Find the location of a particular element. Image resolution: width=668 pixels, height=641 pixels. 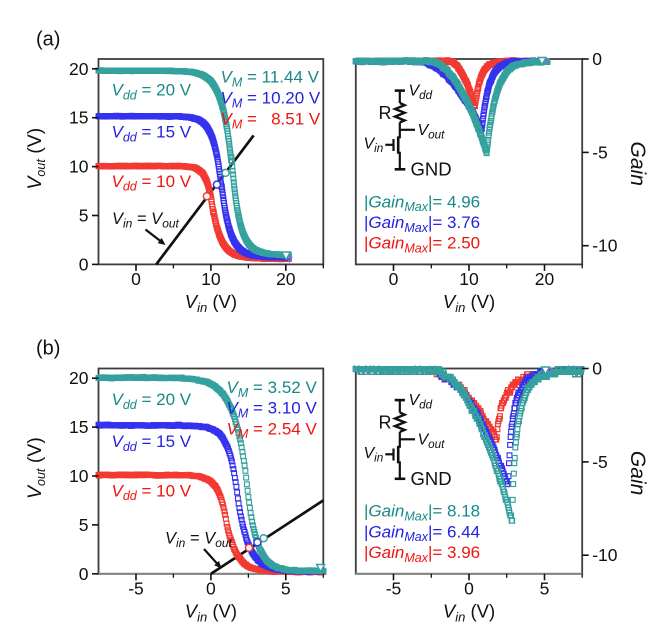

svg-text: VM = 3.52 V is located at coordinates (272, 389).